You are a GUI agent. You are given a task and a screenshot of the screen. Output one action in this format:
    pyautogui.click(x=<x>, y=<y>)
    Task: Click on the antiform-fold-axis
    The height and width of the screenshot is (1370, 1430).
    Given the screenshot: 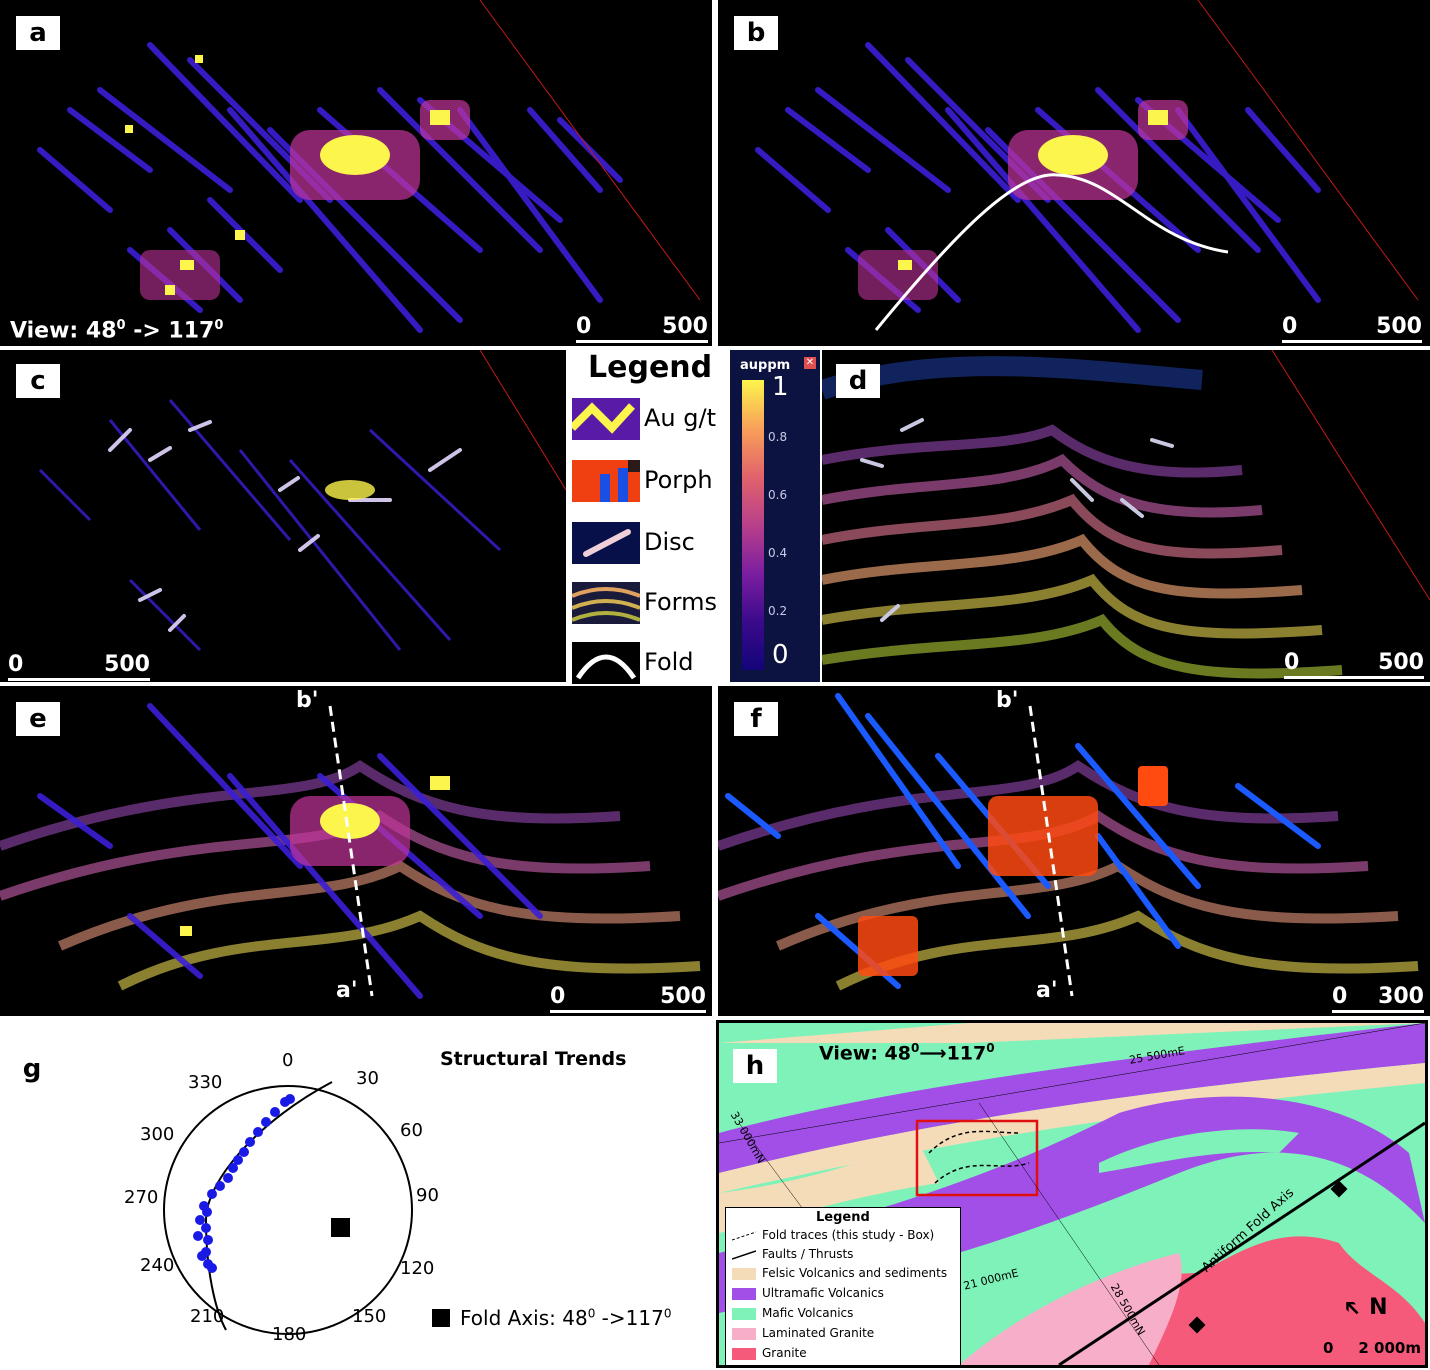 What is the action you would take?
    pyautogui.click(x=1241, y=1243)
    